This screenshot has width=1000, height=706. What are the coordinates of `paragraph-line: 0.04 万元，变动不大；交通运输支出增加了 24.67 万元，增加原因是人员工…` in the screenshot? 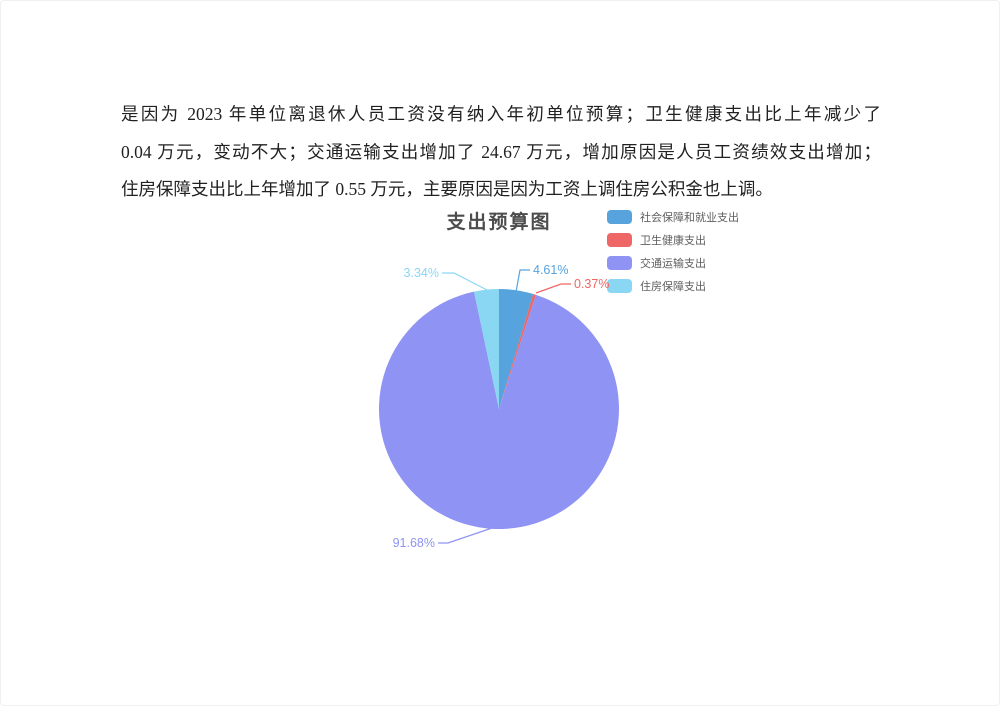 It's located at (501, 151).